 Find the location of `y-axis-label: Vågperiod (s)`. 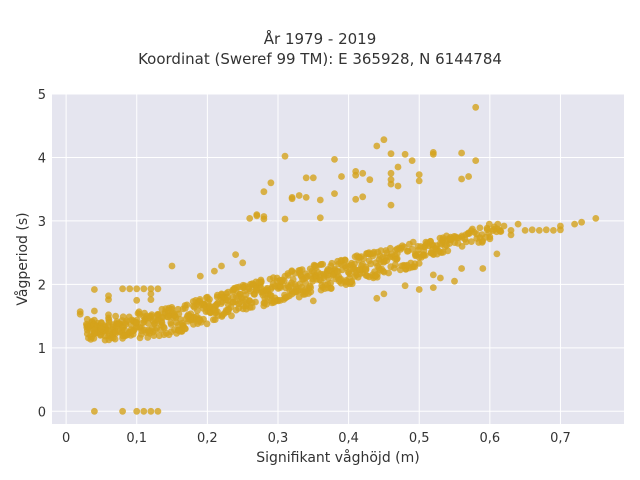

y-axis-label: Vågperiod (s) is located at coordinates (22, 258).